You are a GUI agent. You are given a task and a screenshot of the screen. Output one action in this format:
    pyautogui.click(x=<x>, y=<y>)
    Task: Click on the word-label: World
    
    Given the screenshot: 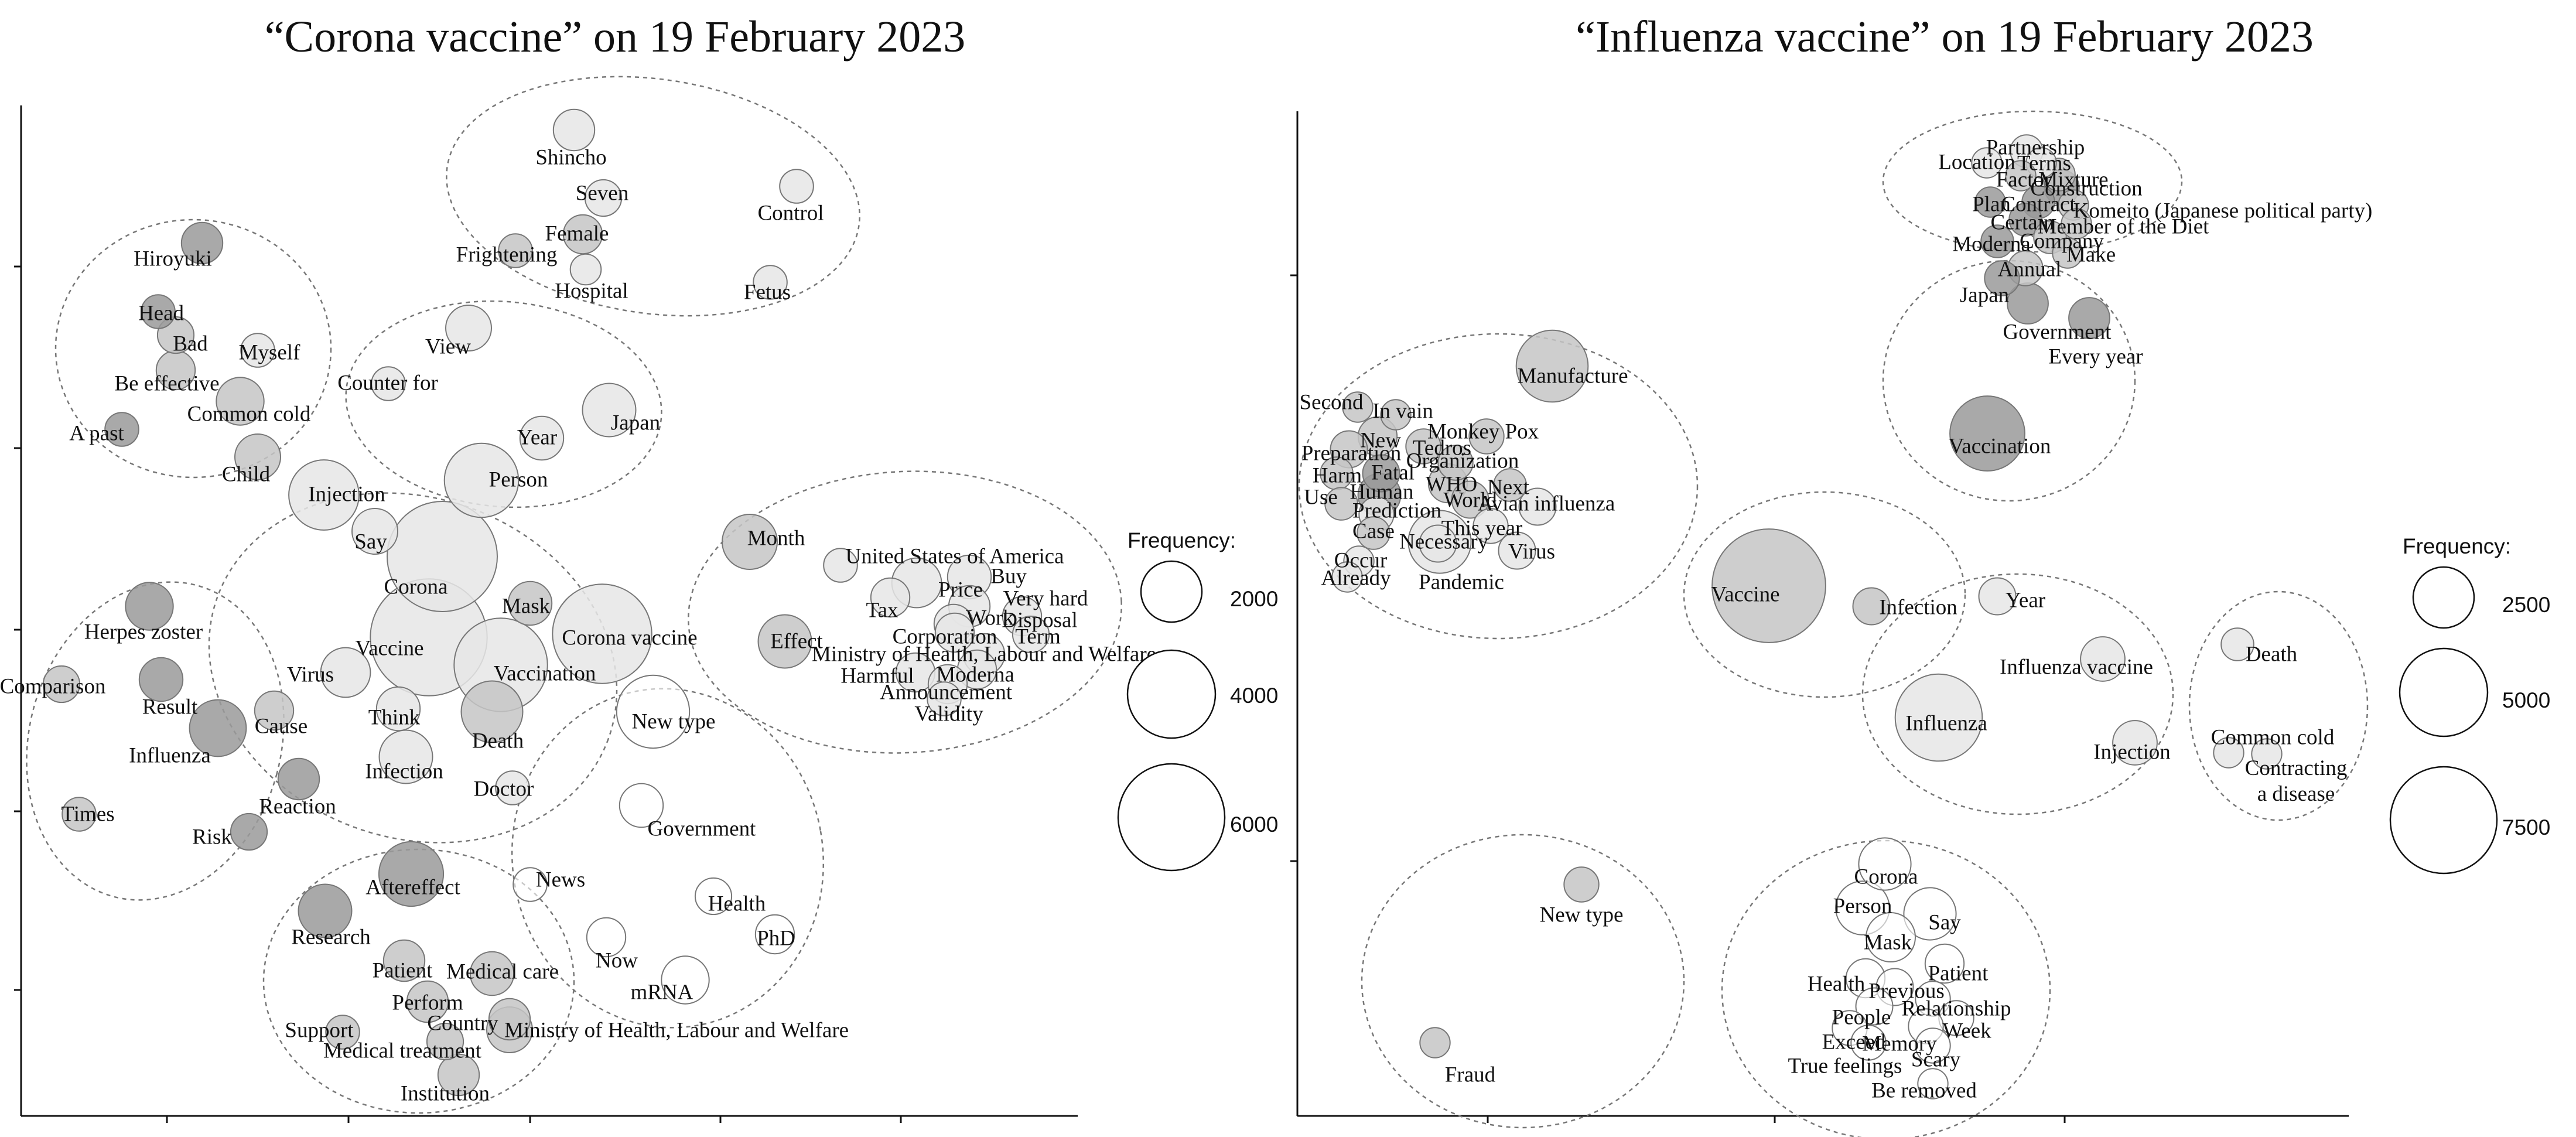 What is the action you would take?
    pyautogui.click(x=1470, y=500)
    